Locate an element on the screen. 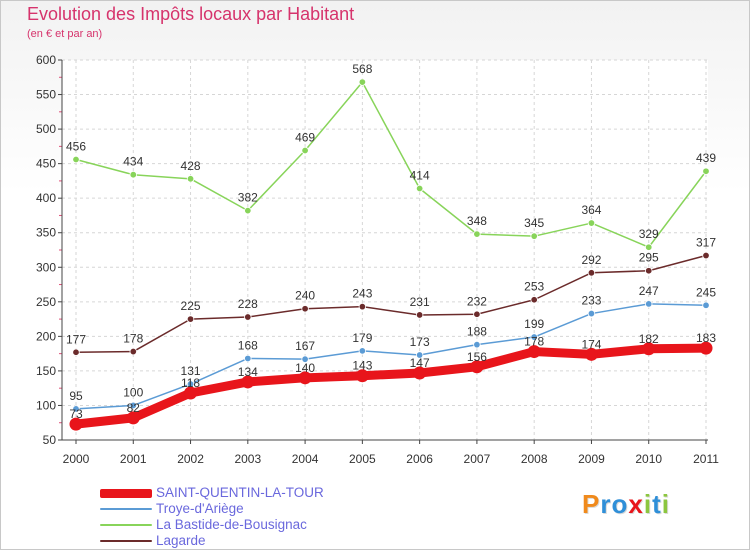 Image resolution: width=750 pixels, height=550 pixels. x-tick-label: 2010 is located at coordinates (648, 459).